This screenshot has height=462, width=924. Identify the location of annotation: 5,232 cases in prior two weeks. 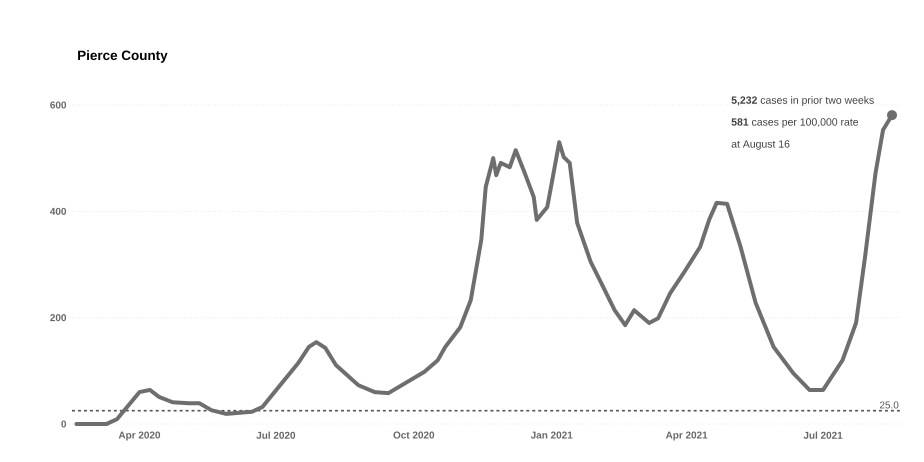
(803, 101).